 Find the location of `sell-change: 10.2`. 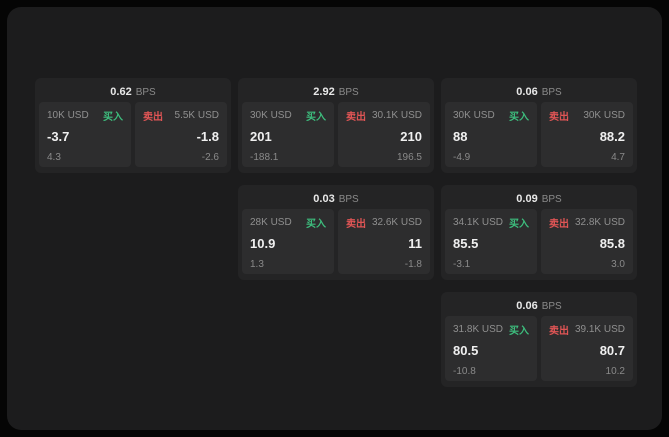

sell-change: 10.2 is located at coordinates (615, 371).